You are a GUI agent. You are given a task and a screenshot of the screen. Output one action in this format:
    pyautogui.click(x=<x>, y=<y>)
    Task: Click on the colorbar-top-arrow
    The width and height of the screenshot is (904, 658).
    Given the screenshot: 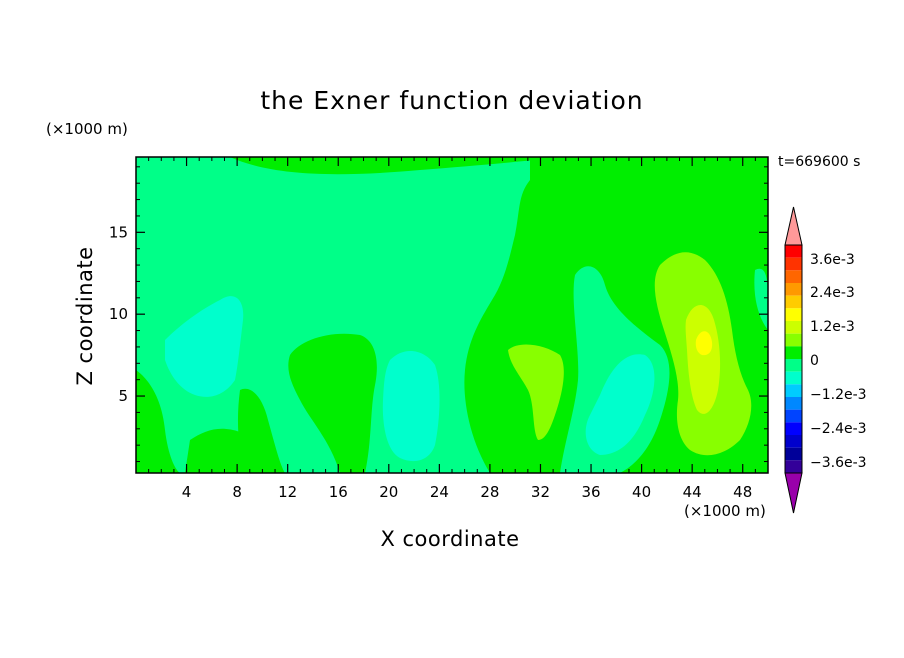 What is the action you would take?
    pyautogui.click(x=793, y=226)
    